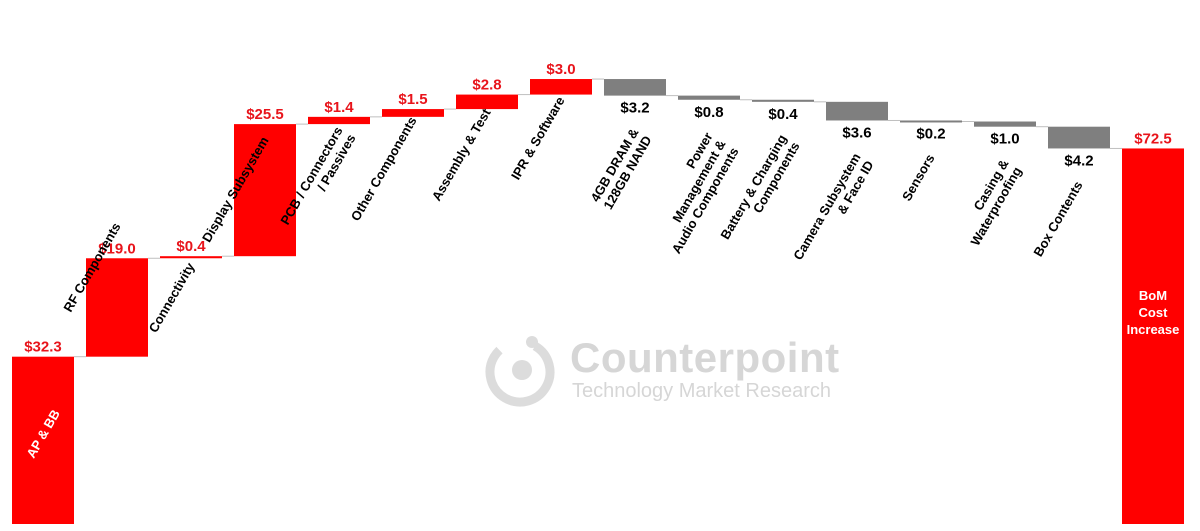 This screenshot has width=1200, height=531. I want to click on value-label-3: $25.5, so click(265, 114).